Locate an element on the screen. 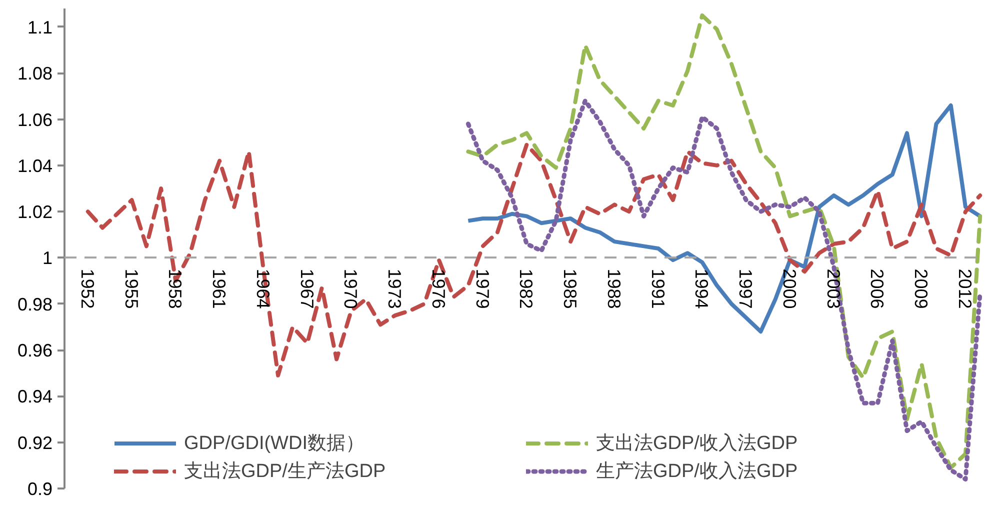  y-tick-label: 1 is located at coordinates (47, 258).